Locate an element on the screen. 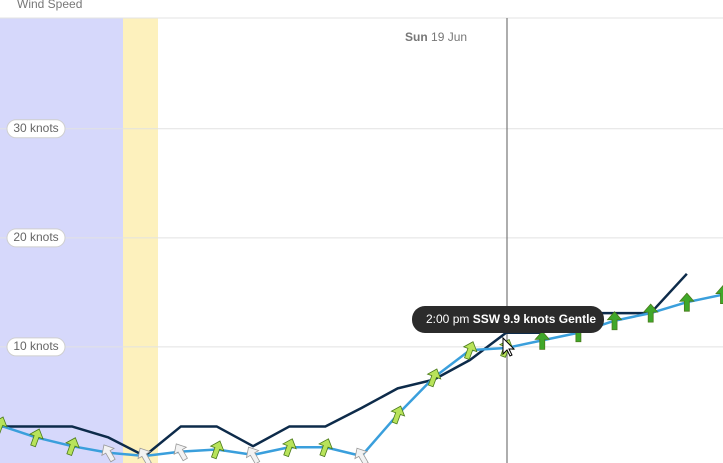 The image size is (723, 463). y-tick-label: 30 knots is located at coordinates (35, 128).